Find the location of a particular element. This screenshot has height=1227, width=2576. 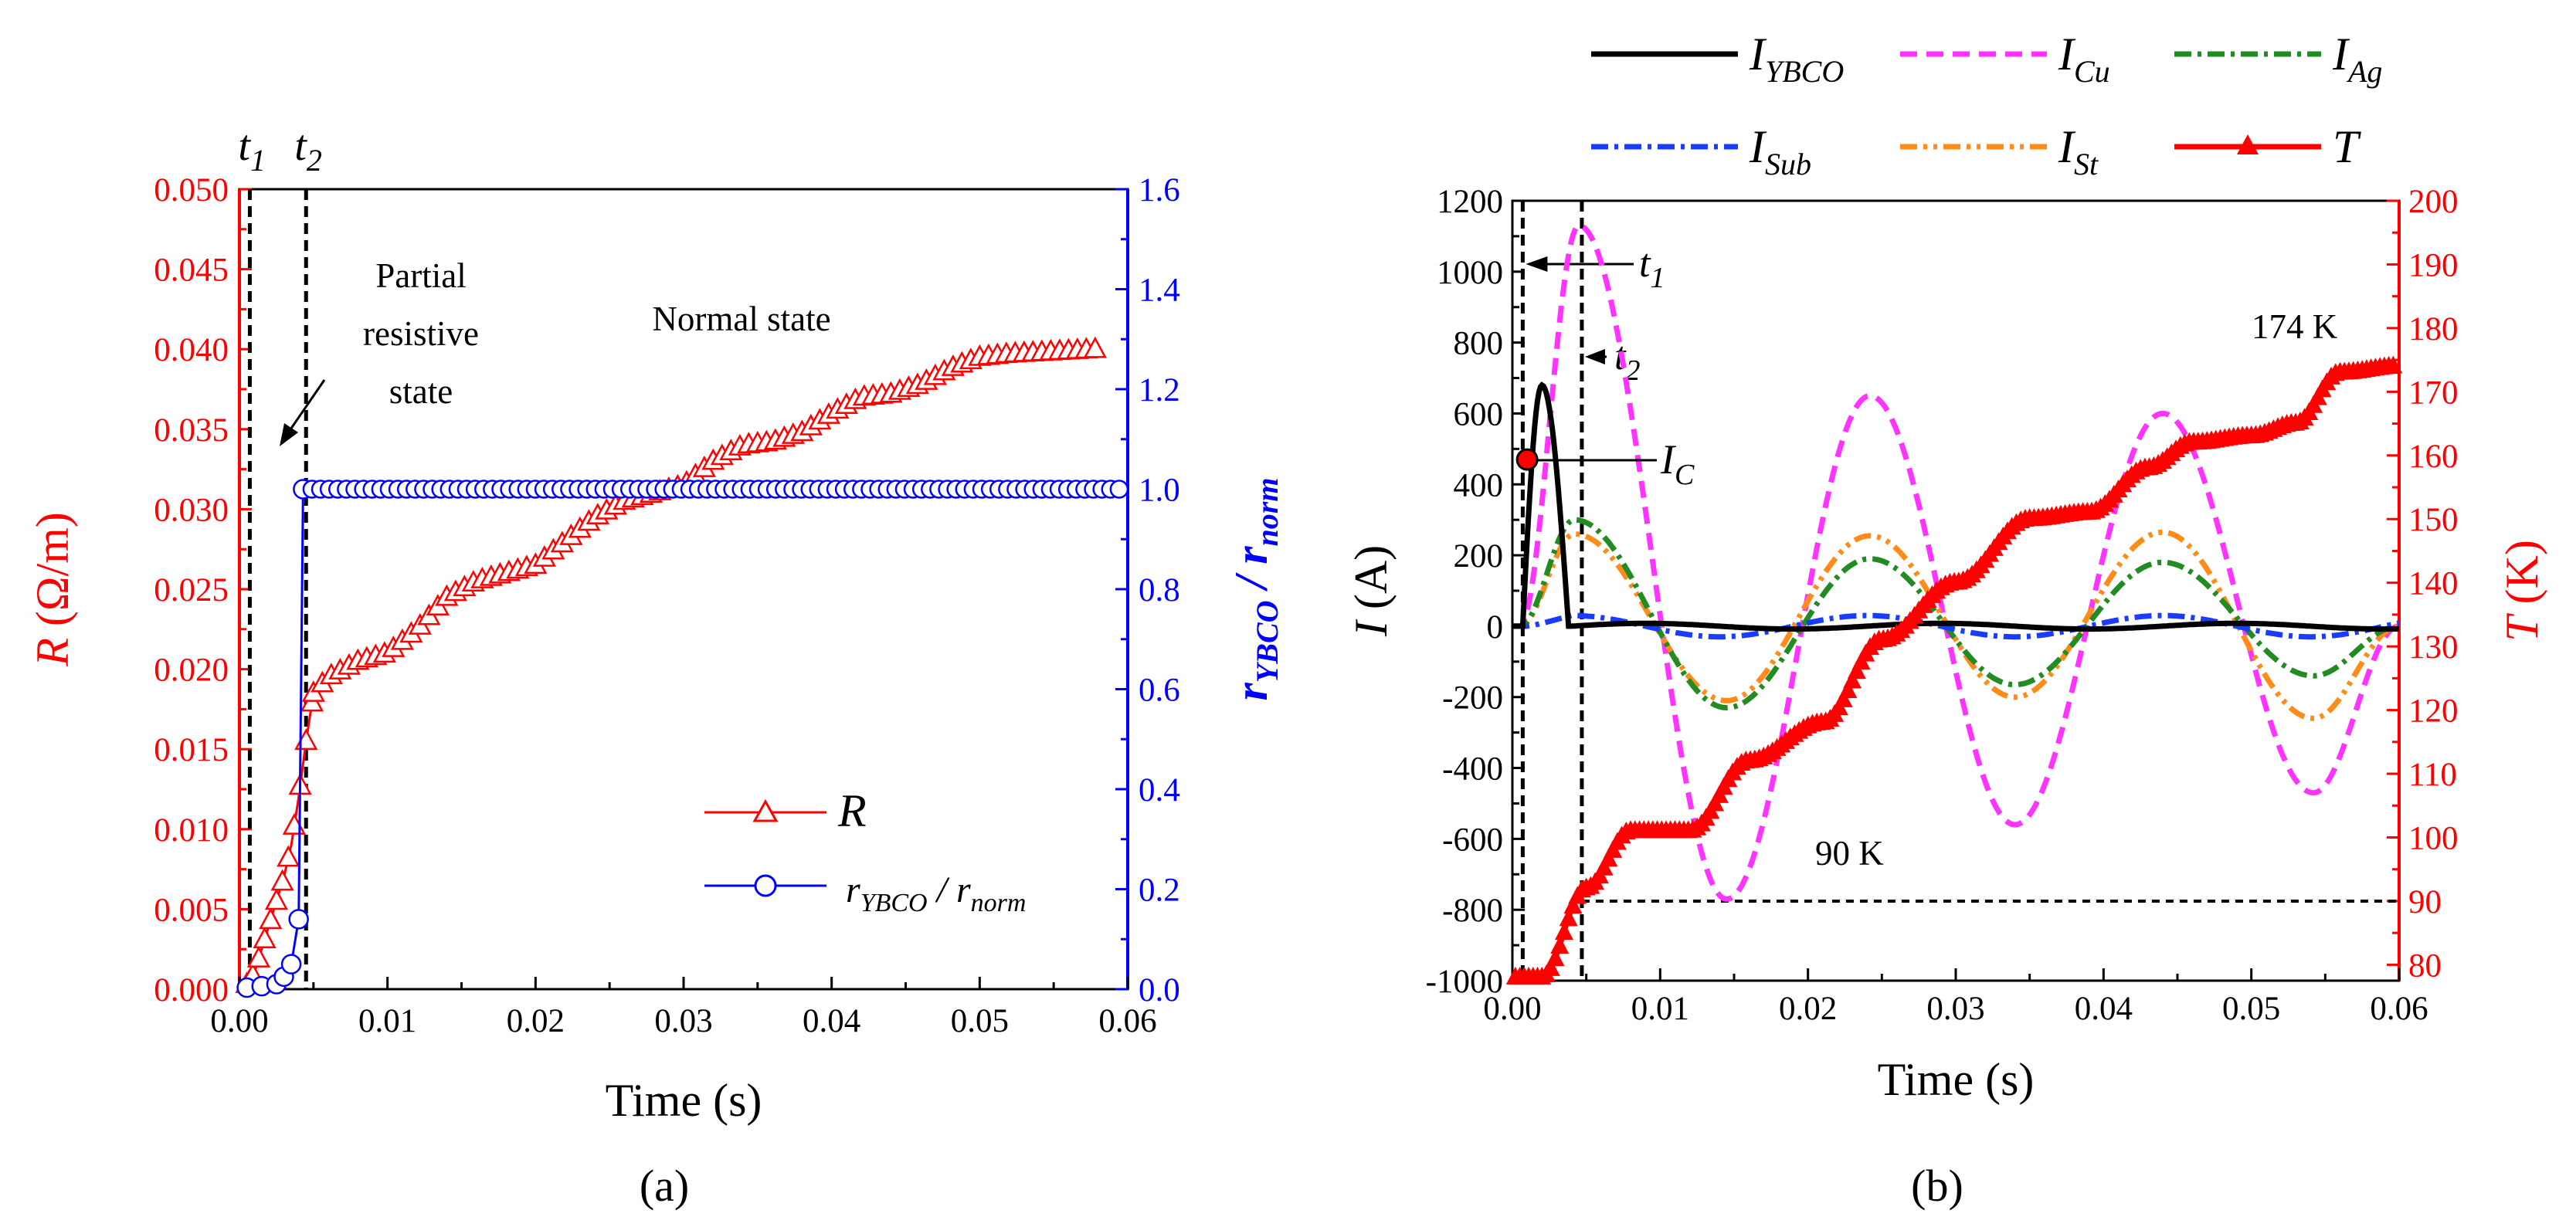

x-tick-label-b: 0.06 is located at coordinates (2399, 1009).